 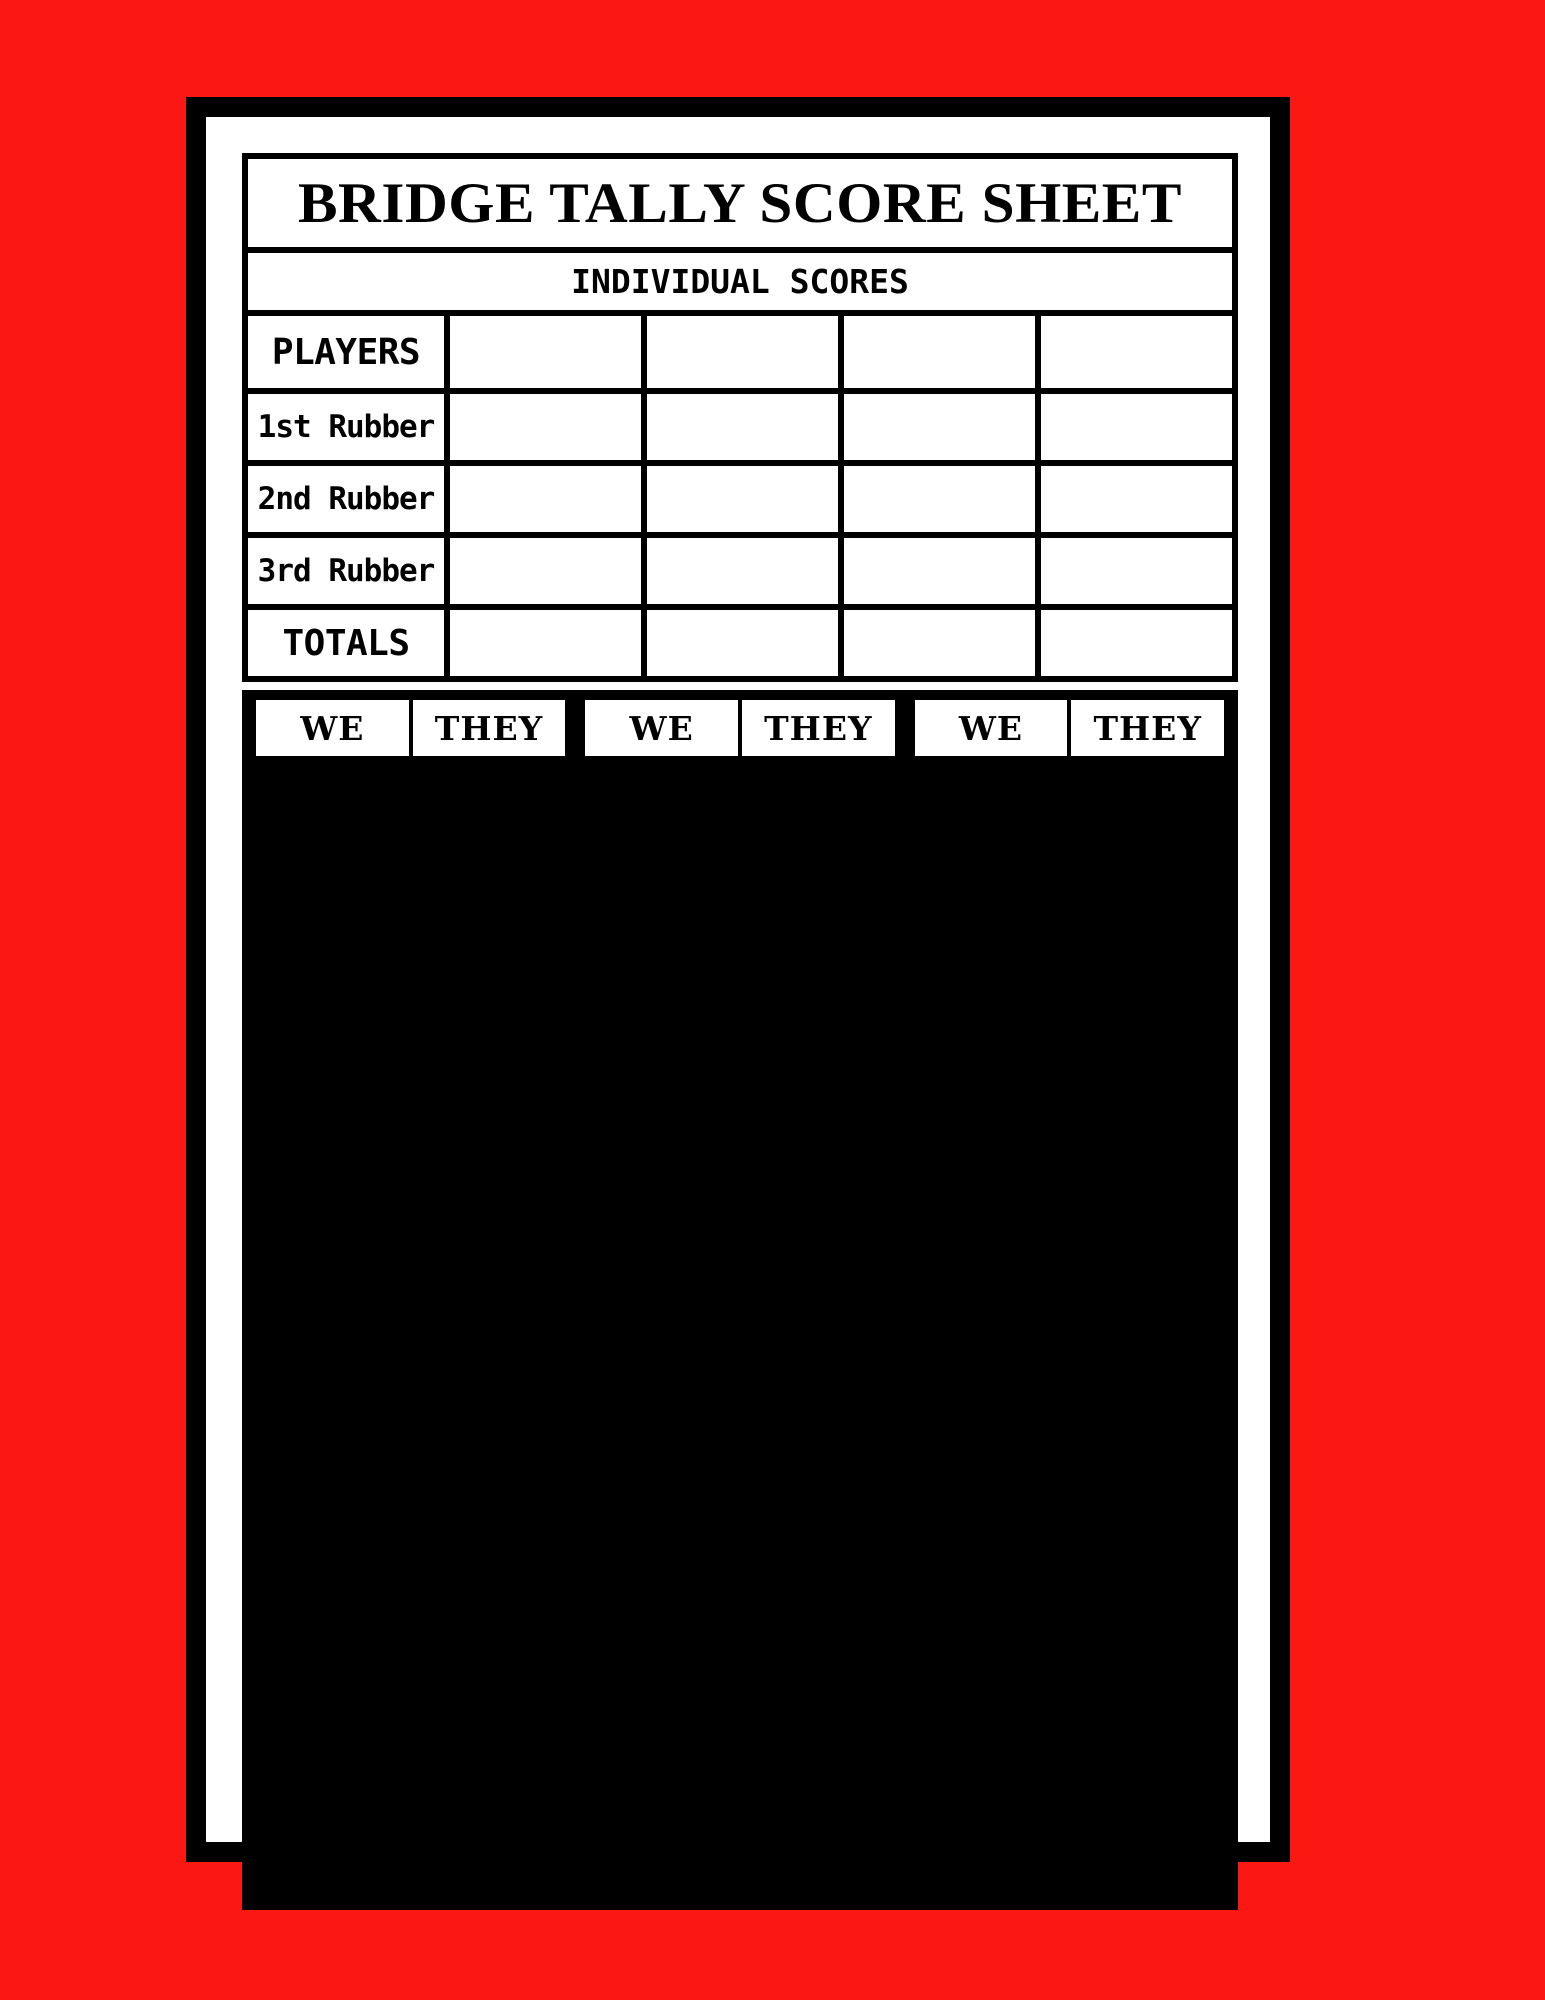 I want to click on score-pair-3-bottom, so click(x=1069, y=1566).